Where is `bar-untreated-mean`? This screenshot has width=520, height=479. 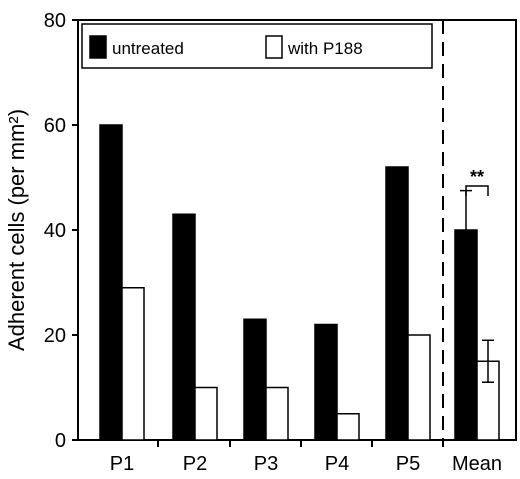 bar-untreated-mean is located at coordinates (466, 335).